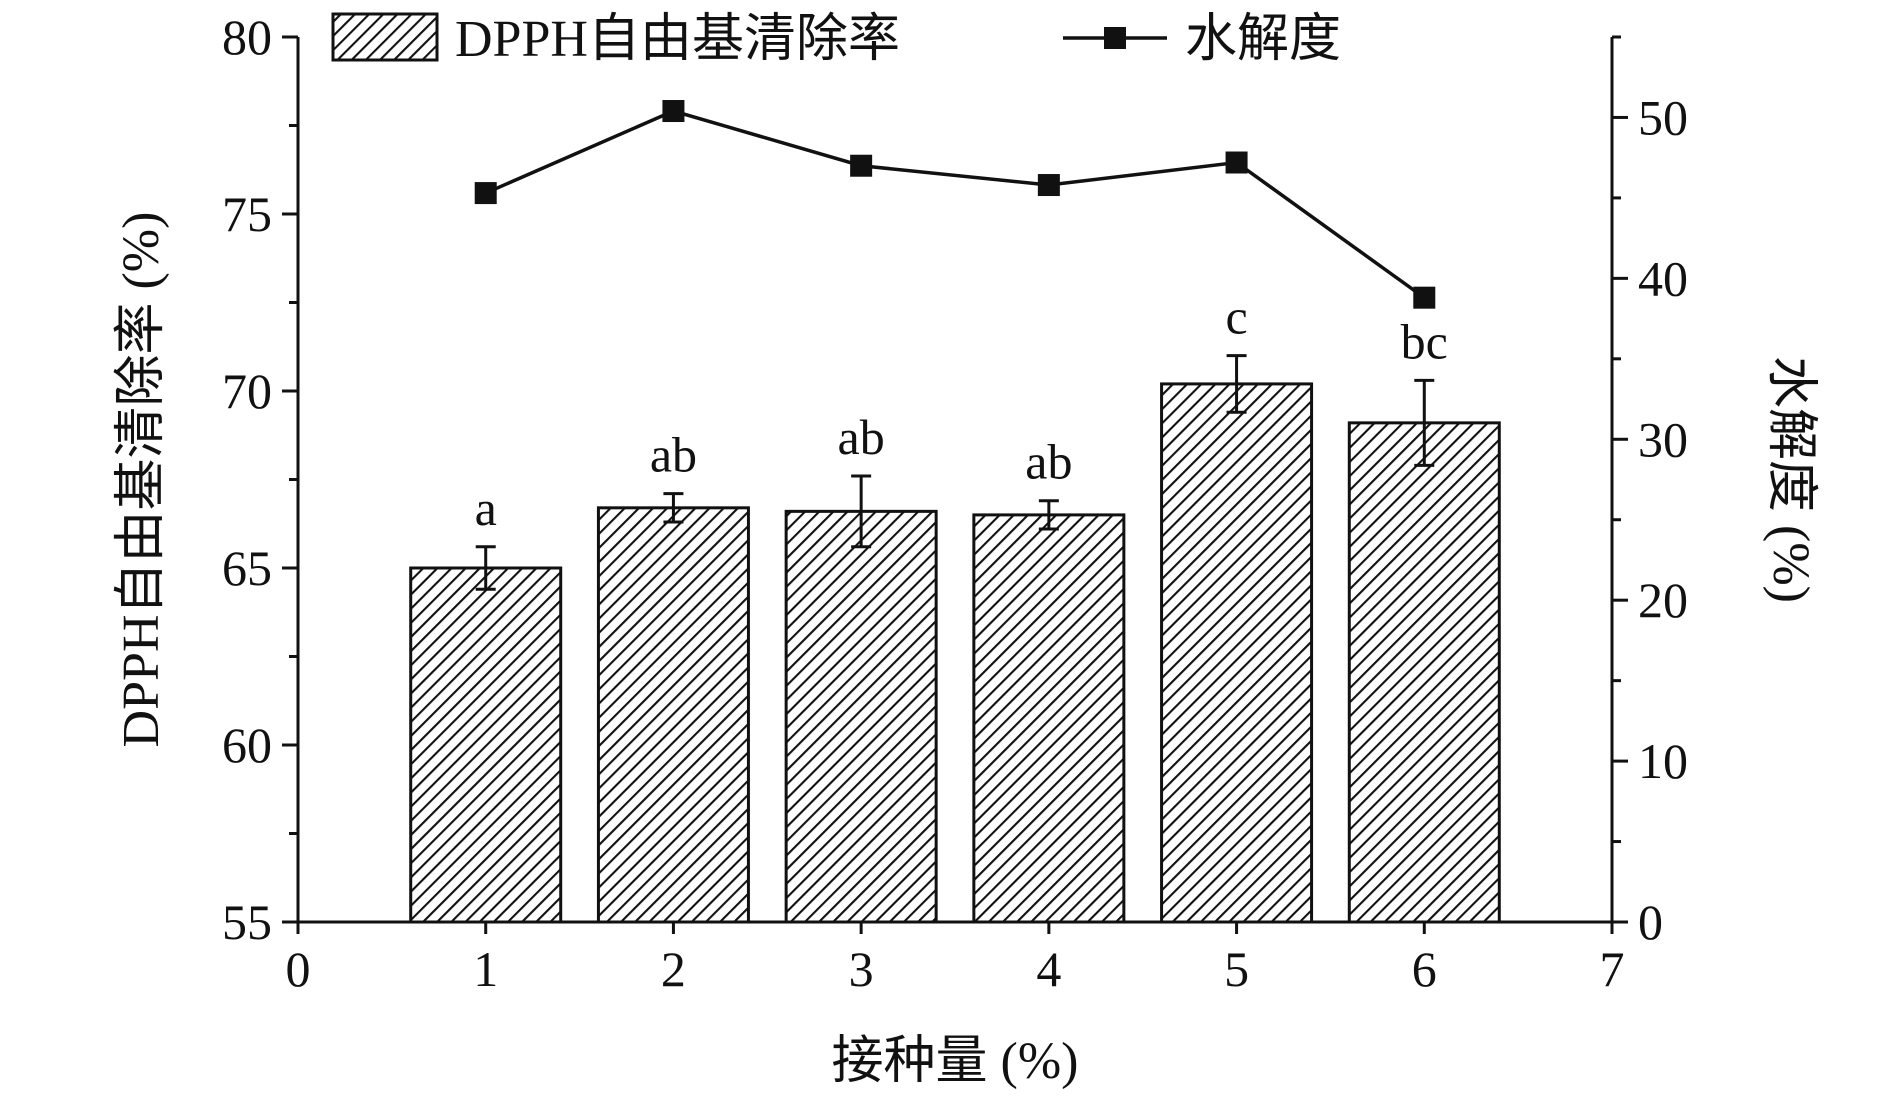  I want to click on y-tick-label-right: 20, so click(1663, 600).